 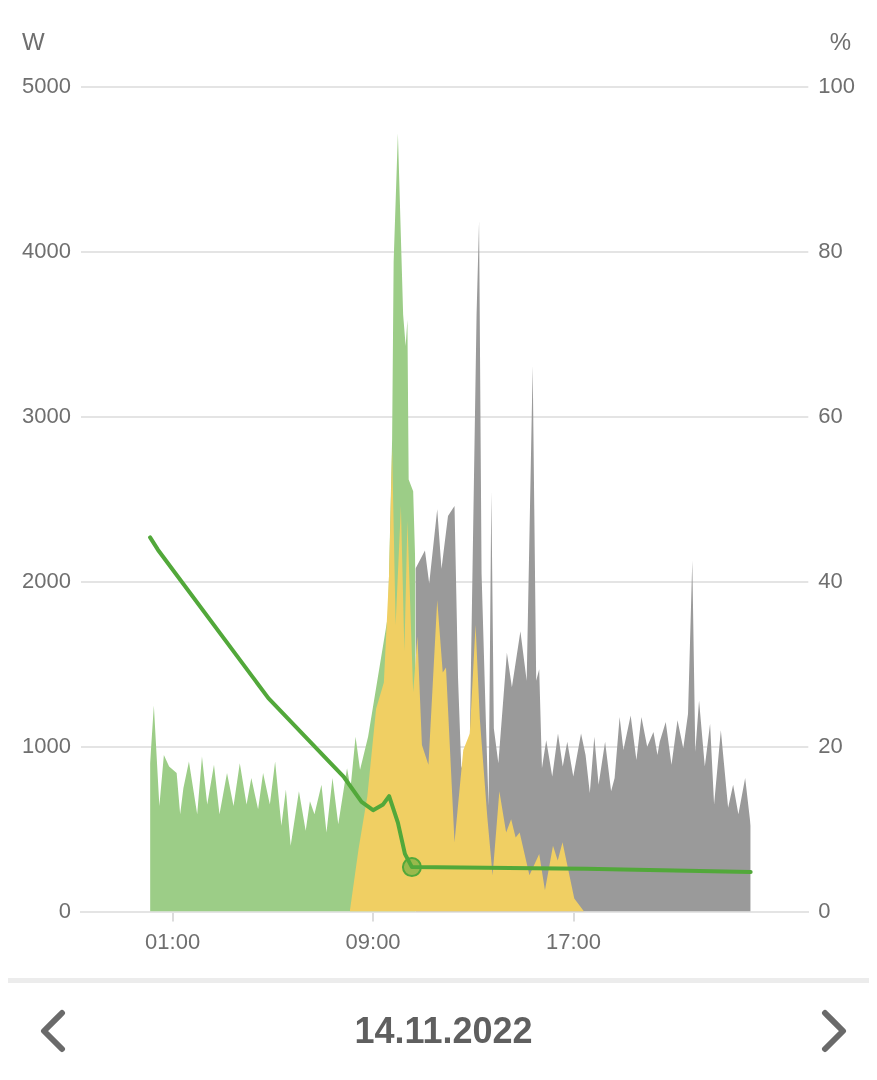 I want to click on y-tick-label: 4000, so click(x=46, y=251).